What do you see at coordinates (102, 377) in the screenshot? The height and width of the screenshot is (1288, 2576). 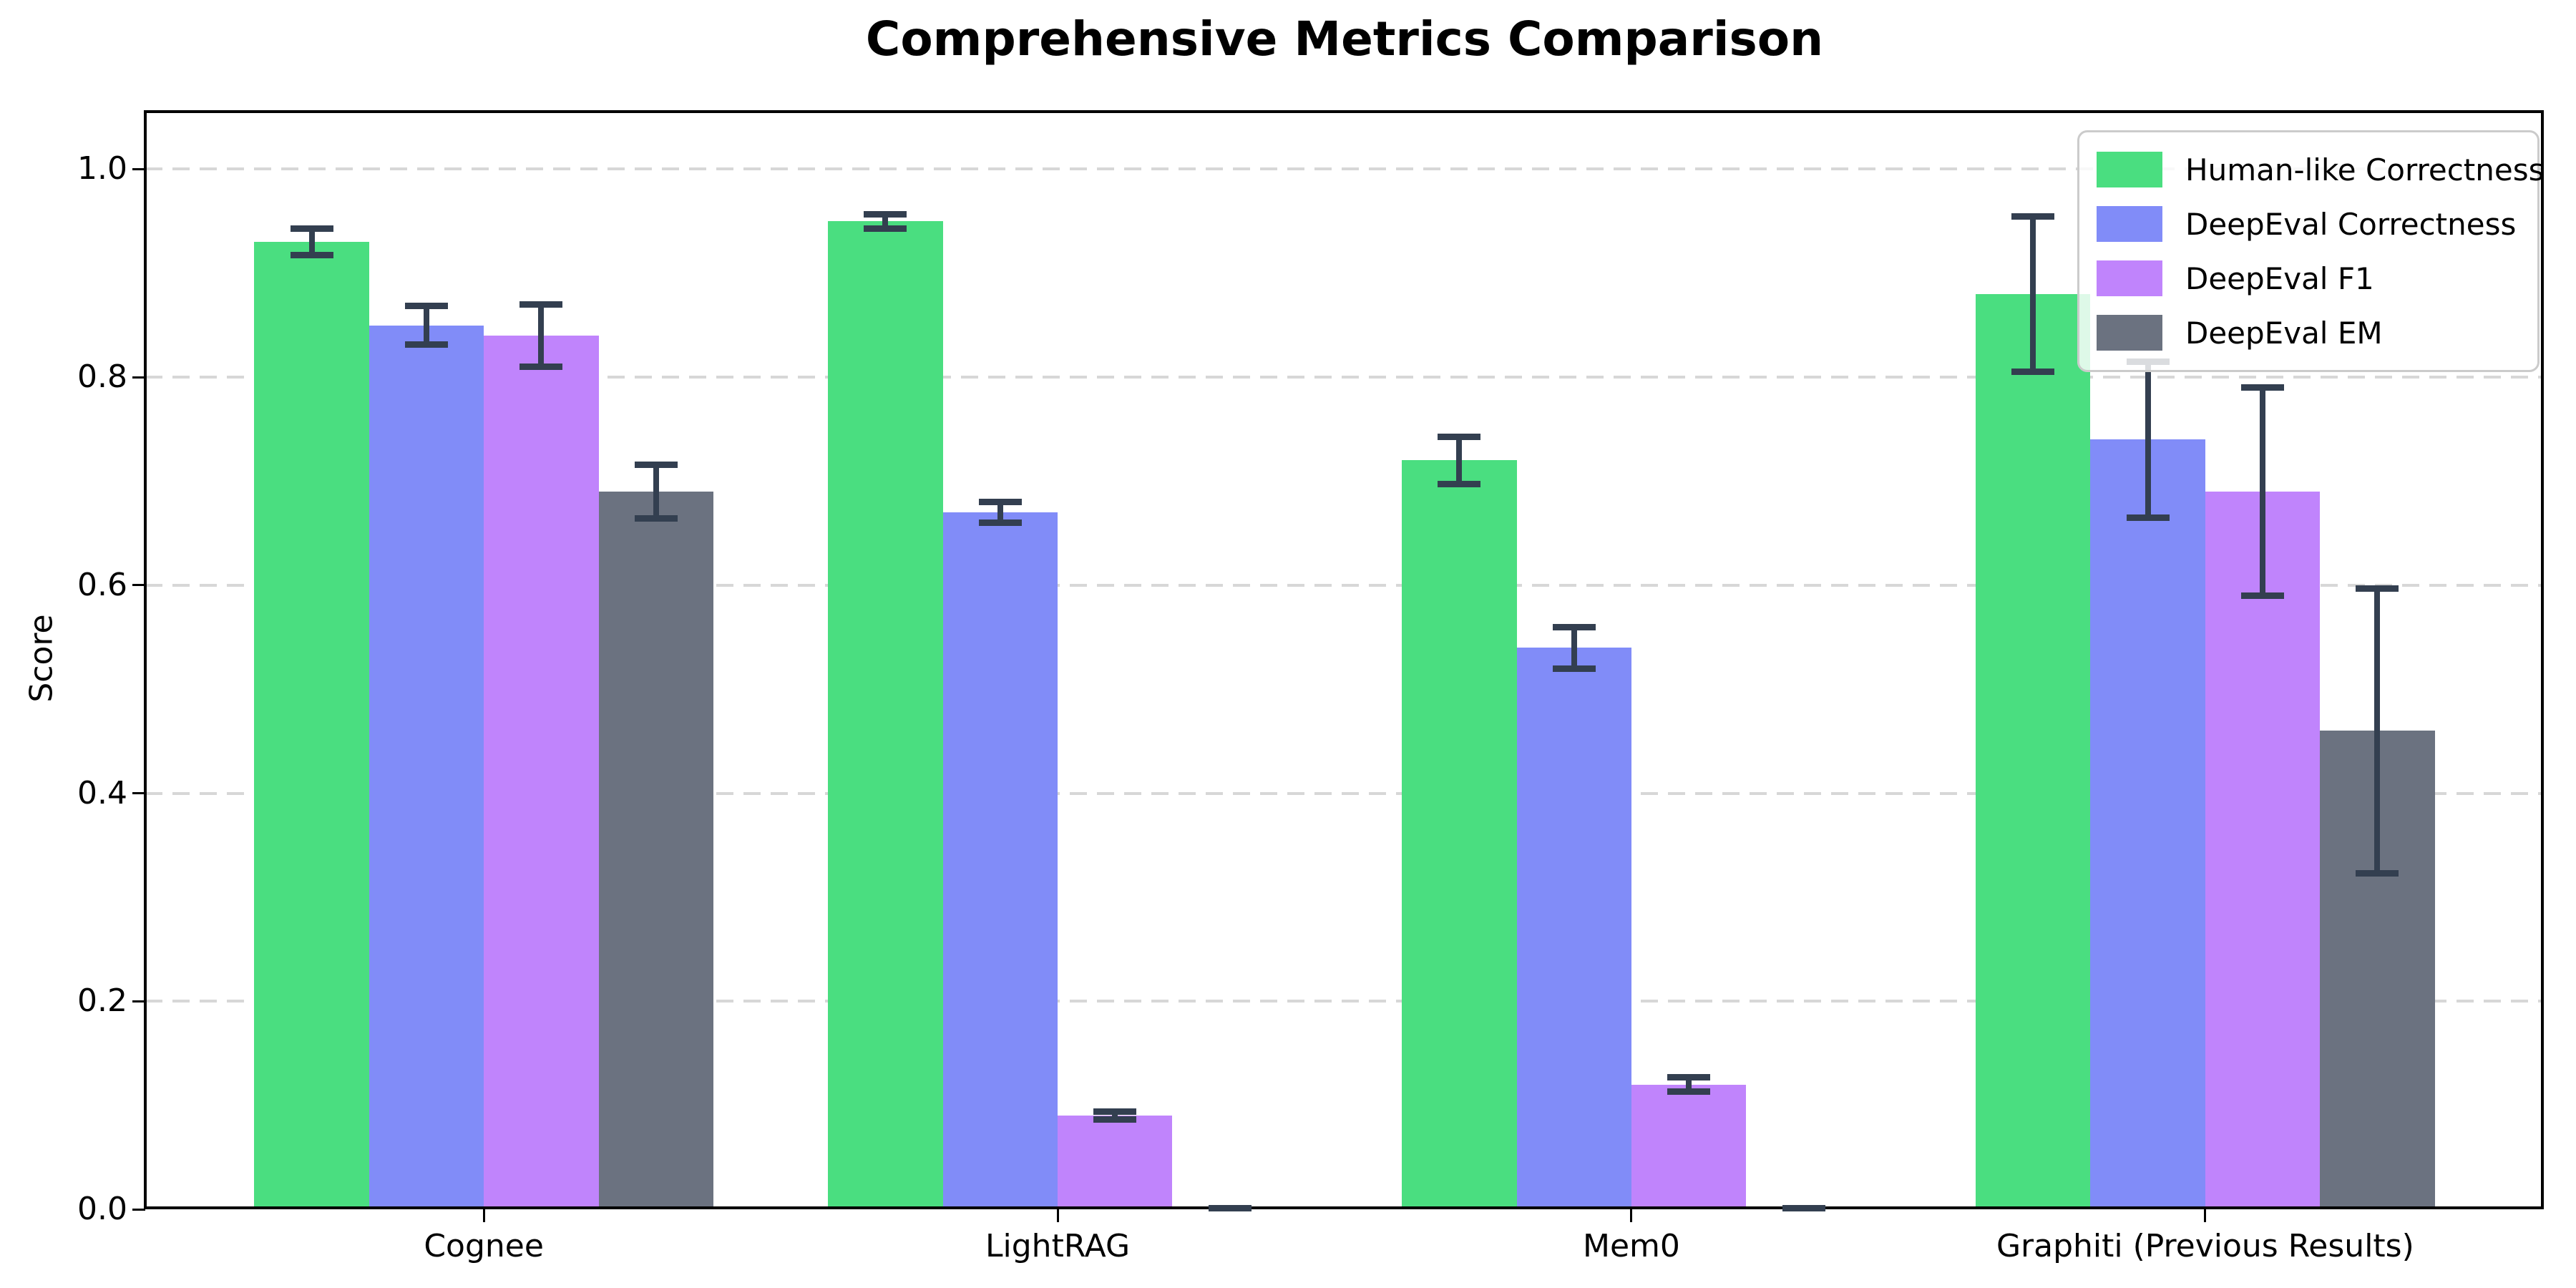 I see `y-tick-label: 0.8` at bounding box center [102, 377].